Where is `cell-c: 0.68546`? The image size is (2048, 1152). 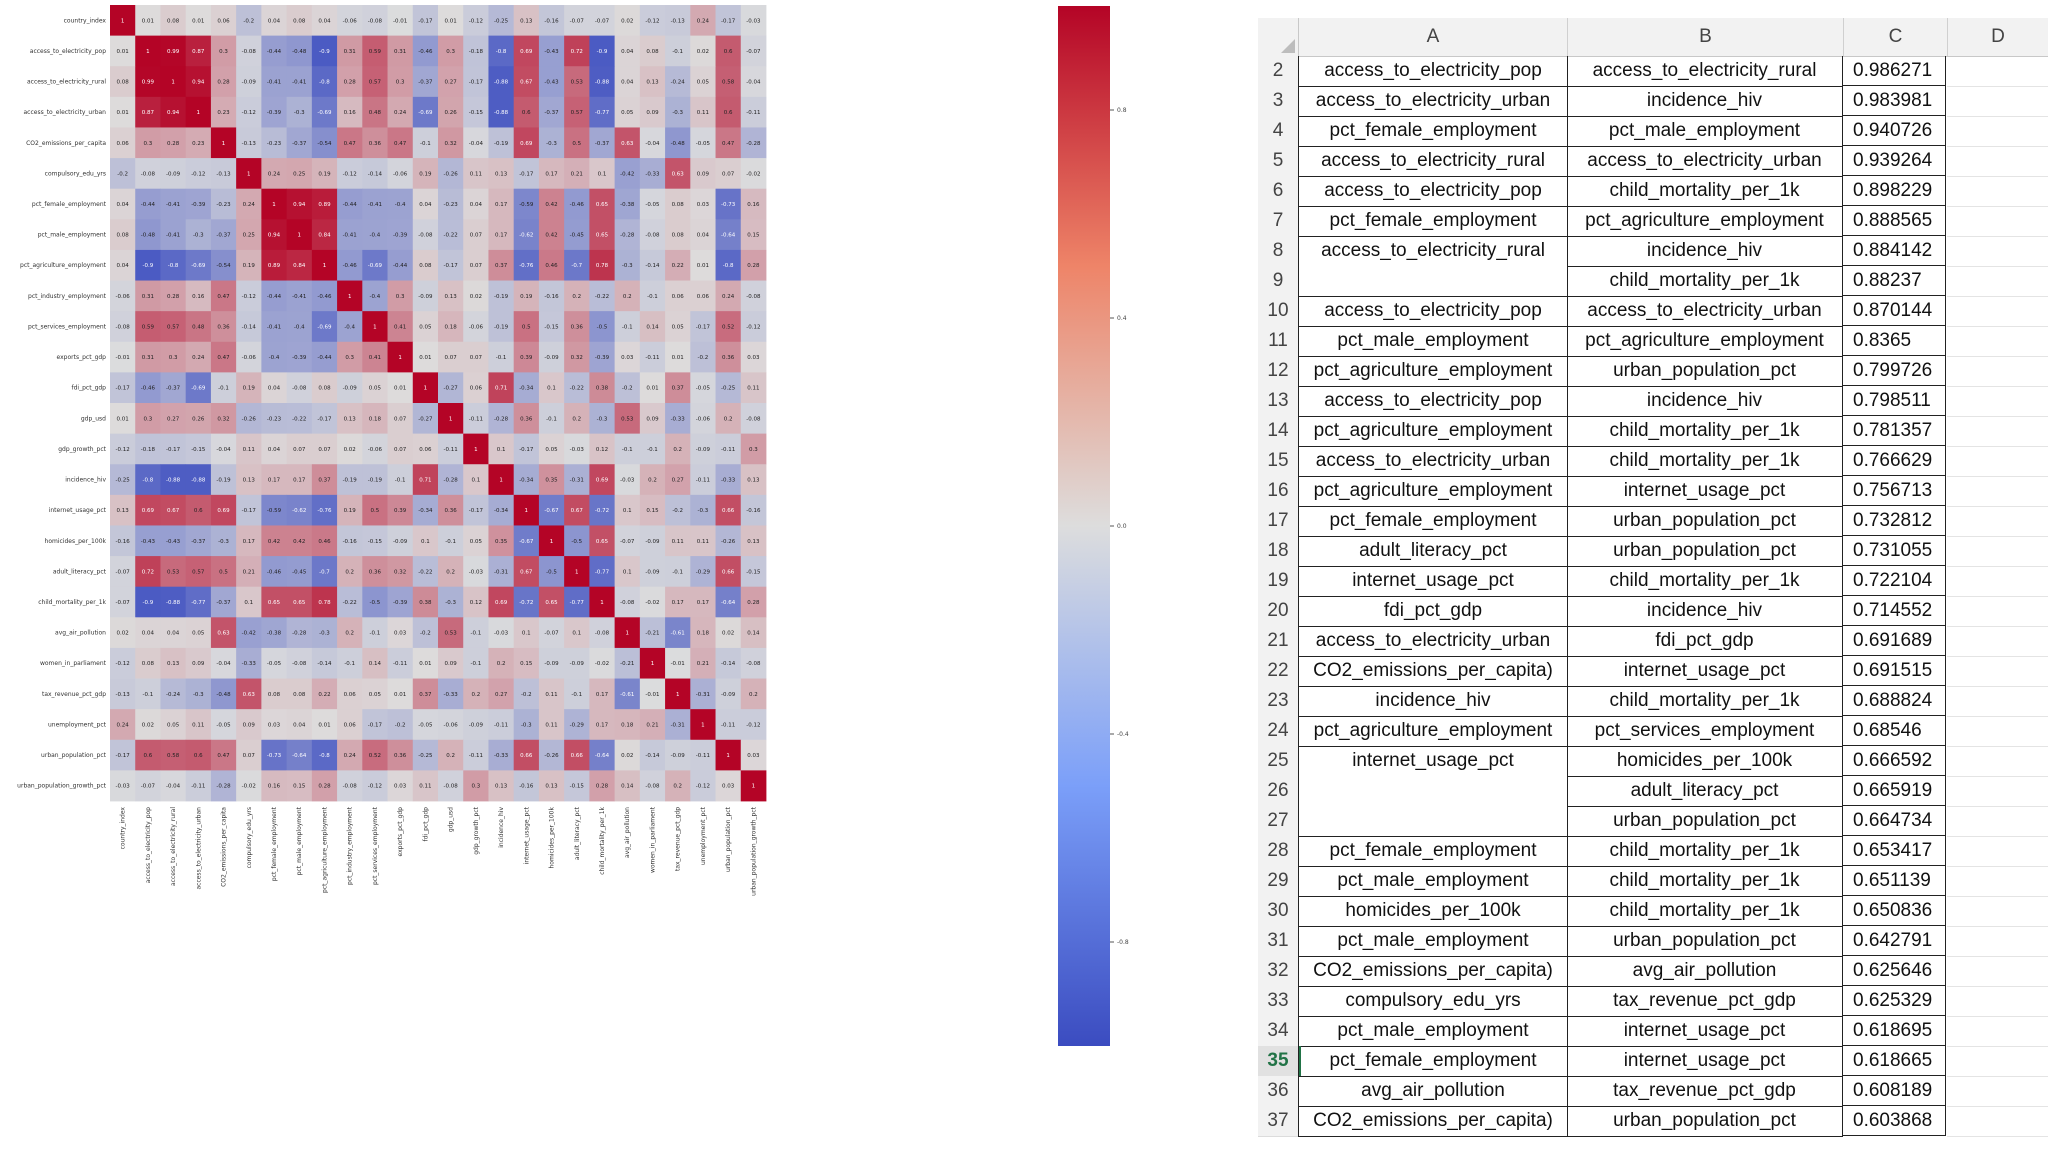
cell-c: 0.68546 is located at coordinates (1894, 731).